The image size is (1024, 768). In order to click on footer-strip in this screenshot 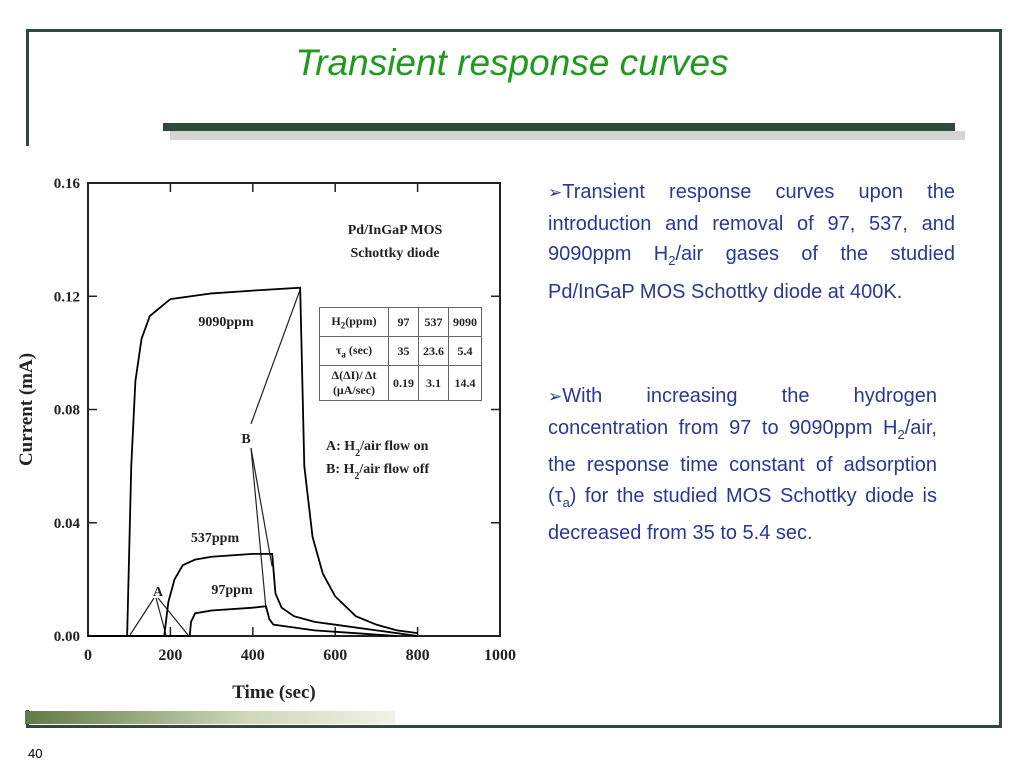, I will do `click(210, 717)`.